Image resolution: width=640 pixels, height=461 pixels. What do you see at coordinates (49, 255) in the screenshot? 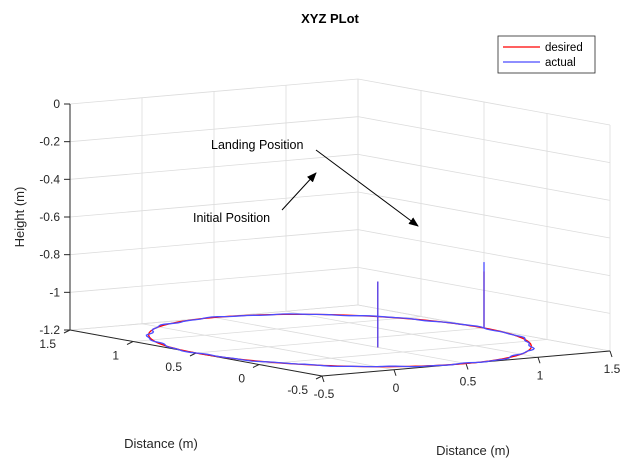
I see `z-tick-label: -0.8` at bounding box center [49, 255].